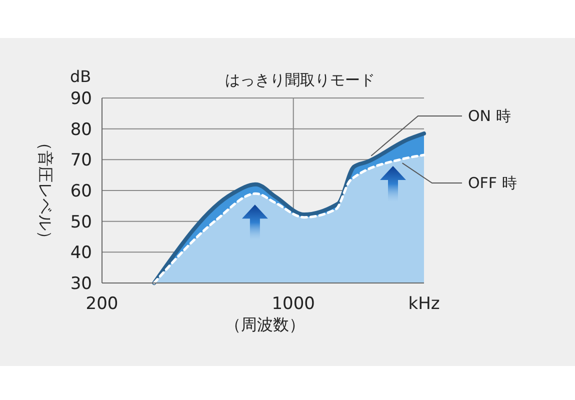 The width and height of the screenshot is (575, 400). Describe the element at coordinates (102, 304) in the screenshot. I see `x-tick-label: 200` at that location.